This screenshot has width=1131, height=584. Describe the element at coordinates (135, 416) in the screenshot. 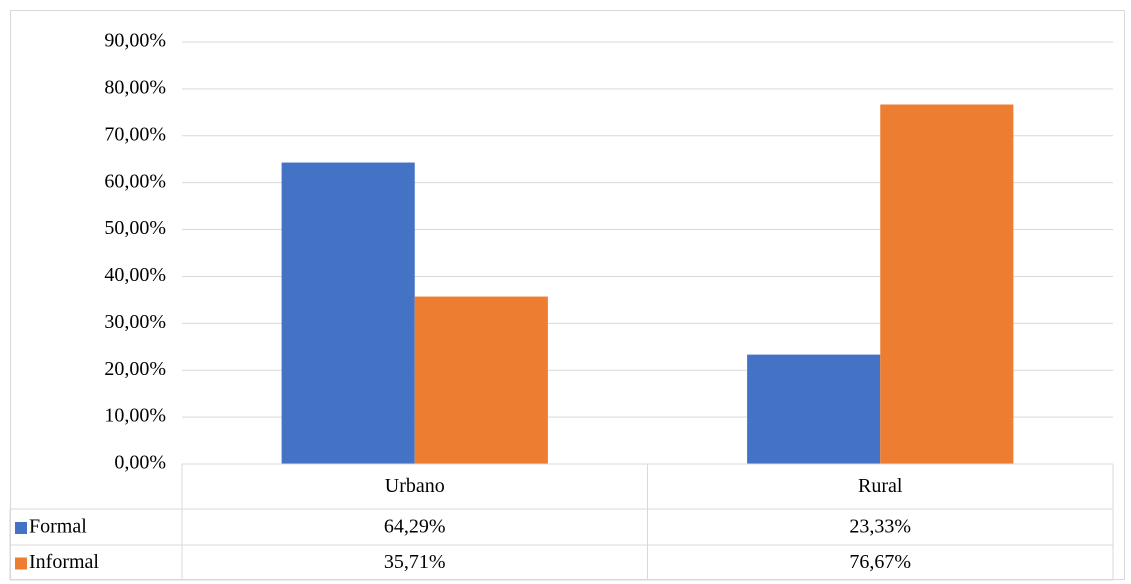

I see `y-tick-label: 10,00%` at that location.